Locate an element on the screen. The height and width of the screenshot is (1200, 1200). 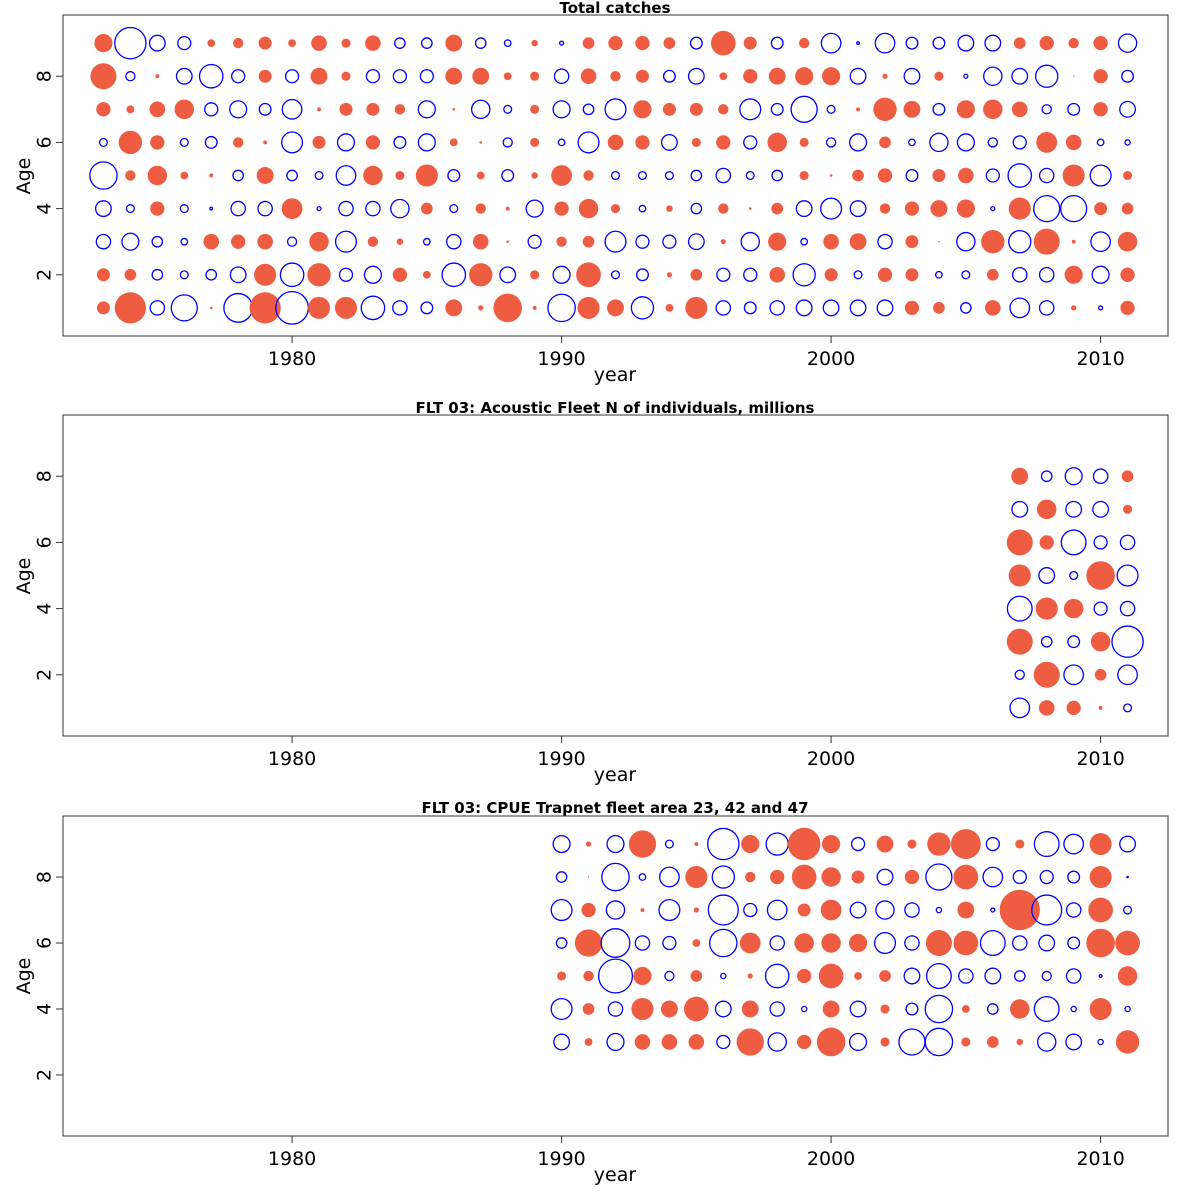
y-tick-label: 4 is located at coordinates (45, 209).